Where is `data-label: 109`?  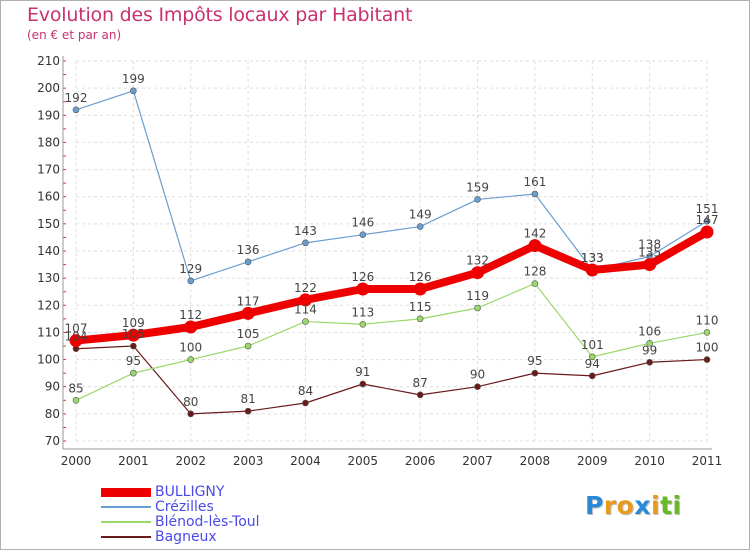
data-label: 109 is located at coordinates (133, 323).